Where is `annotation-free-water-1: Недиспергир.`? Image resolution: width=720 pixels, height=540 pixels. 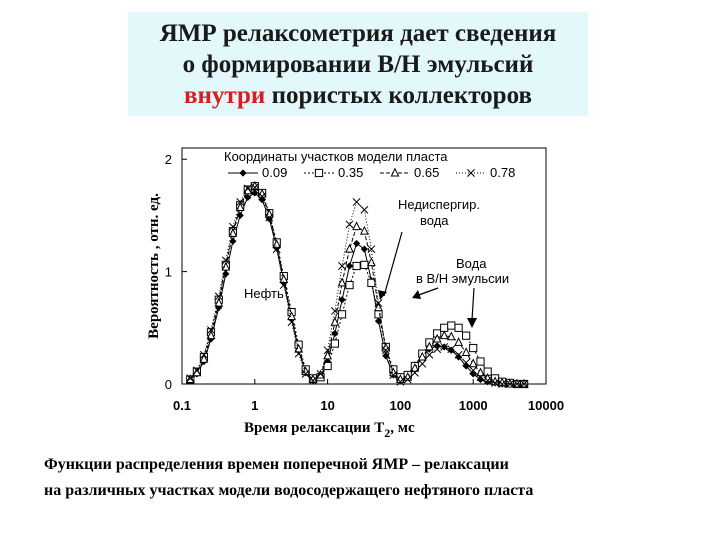 annotation-free-water-1: Недиспергир. is located at coordinates (439, 204).